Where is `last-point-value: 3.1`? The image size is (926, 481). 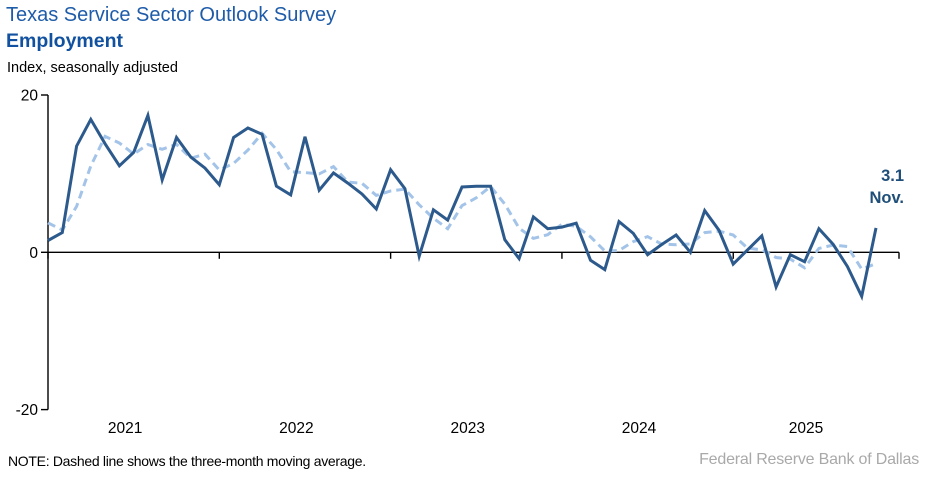 last-point-value: 3.1 is located at coordinates (892, 176).